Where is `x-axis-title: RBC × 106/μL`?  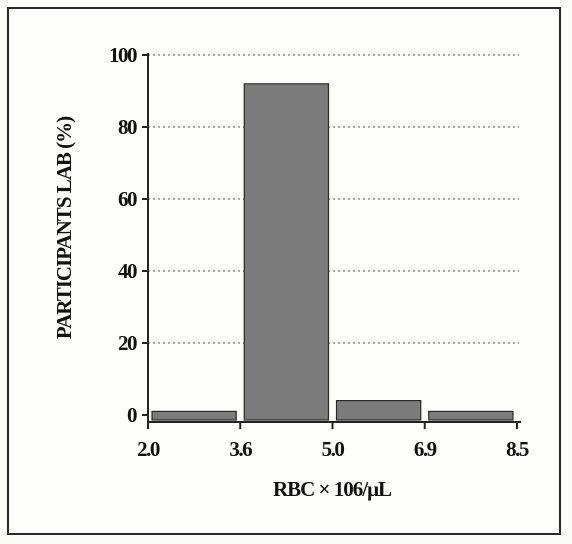
x-axis-title: RBC × 106/μL is located at coordinates (332, 489).